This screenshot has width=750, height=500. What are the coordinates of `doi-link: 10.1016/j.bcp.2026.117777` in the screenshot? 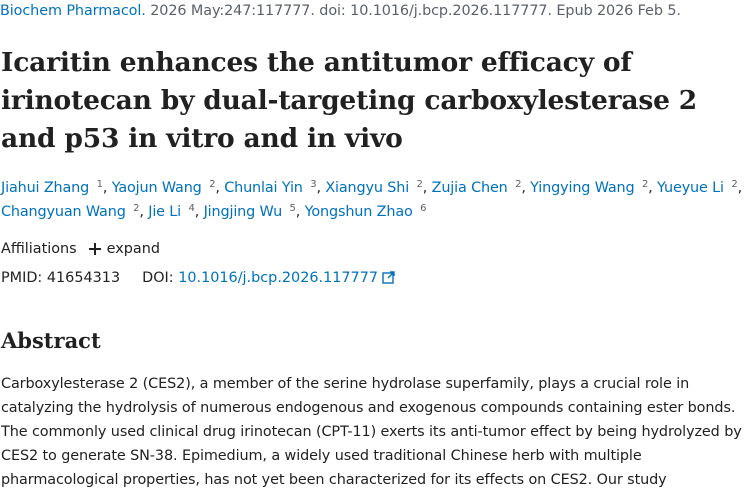 It's located at (286, 278).